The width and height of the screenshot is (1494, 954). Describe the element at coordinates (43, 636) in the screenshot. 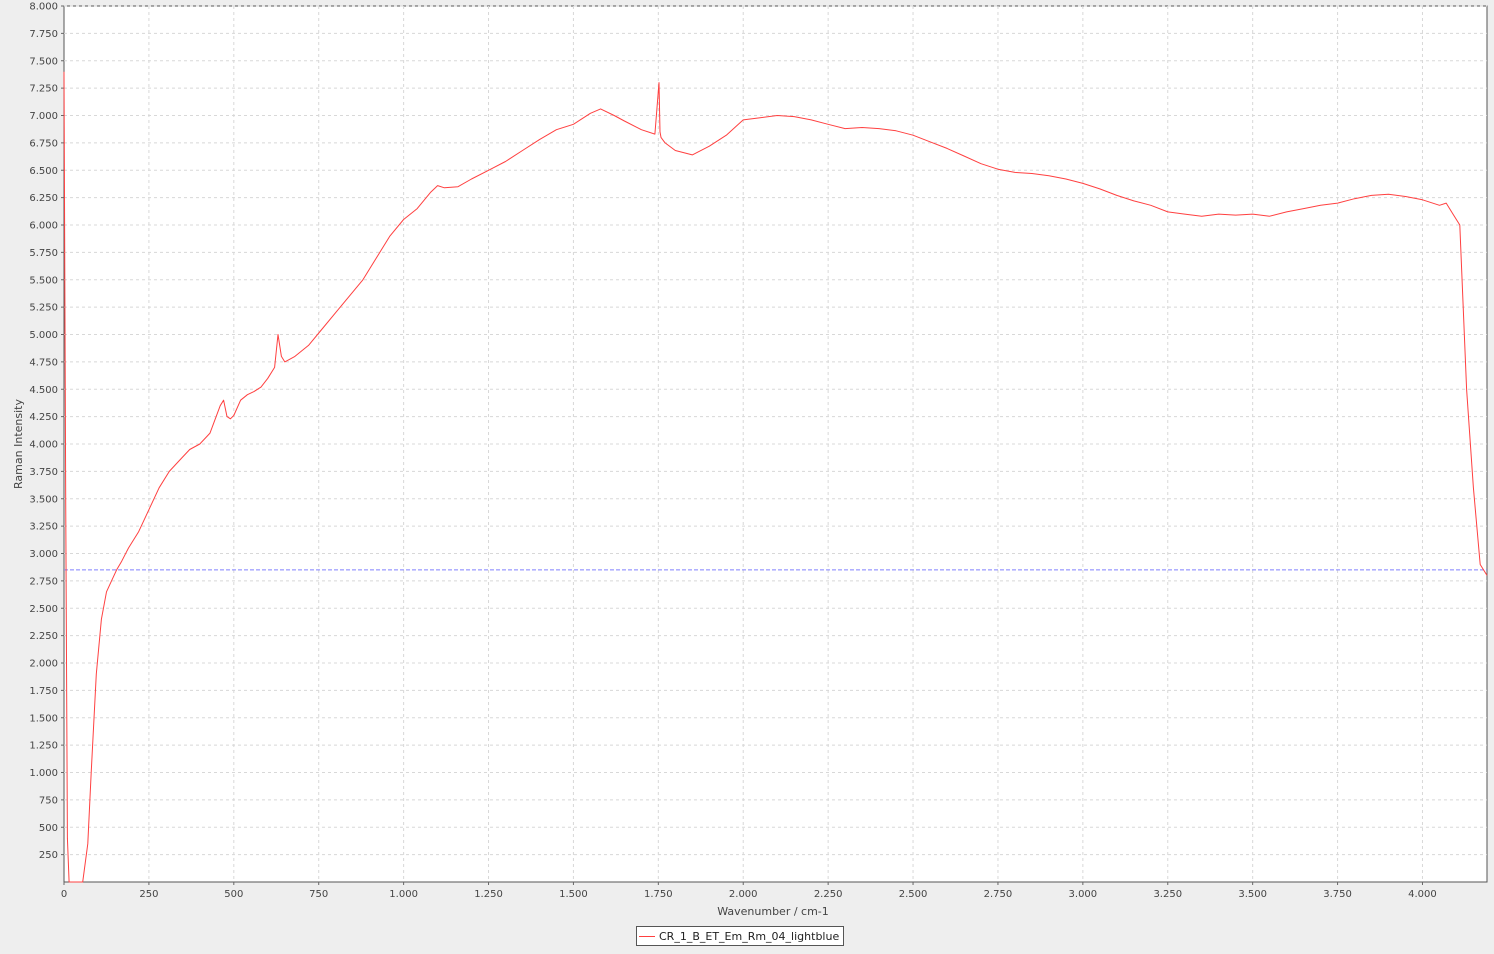

I see `y-tick-label: 2.250` at that location.